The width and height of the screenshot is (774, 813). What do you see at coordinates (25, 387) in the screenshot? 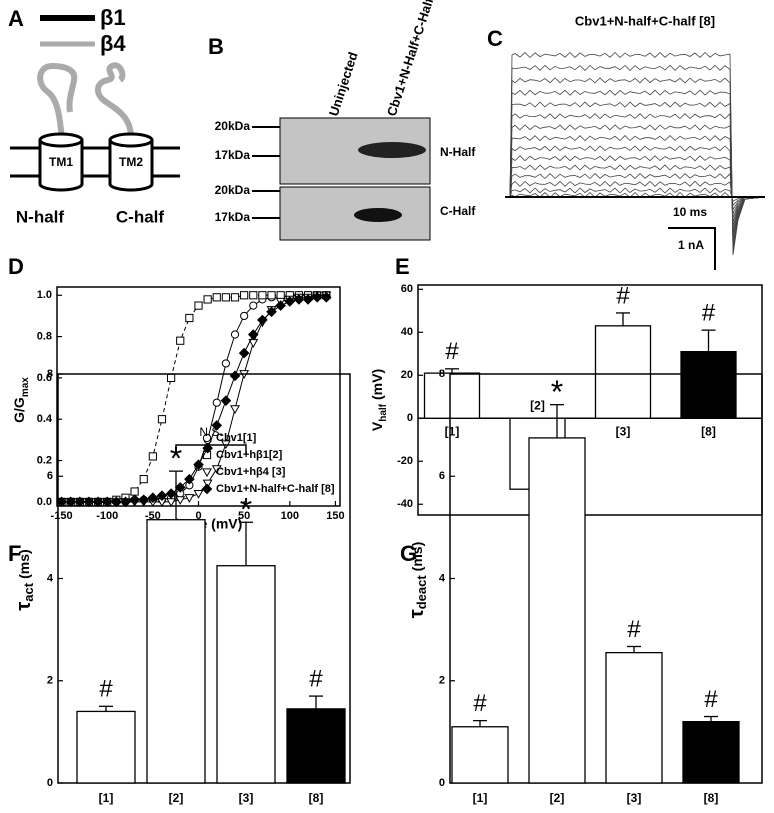
I see `y-axis-label-sub: max` at bounding box center [25, 387].